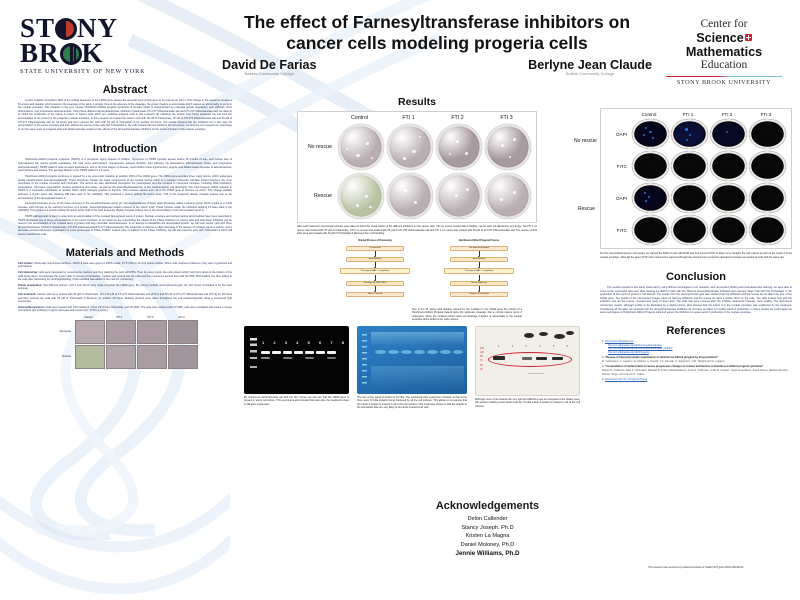  Describe the element at coordinates (65, 332) in the screenshot. I see `treatment-row-norescue: No rescue` at that location.